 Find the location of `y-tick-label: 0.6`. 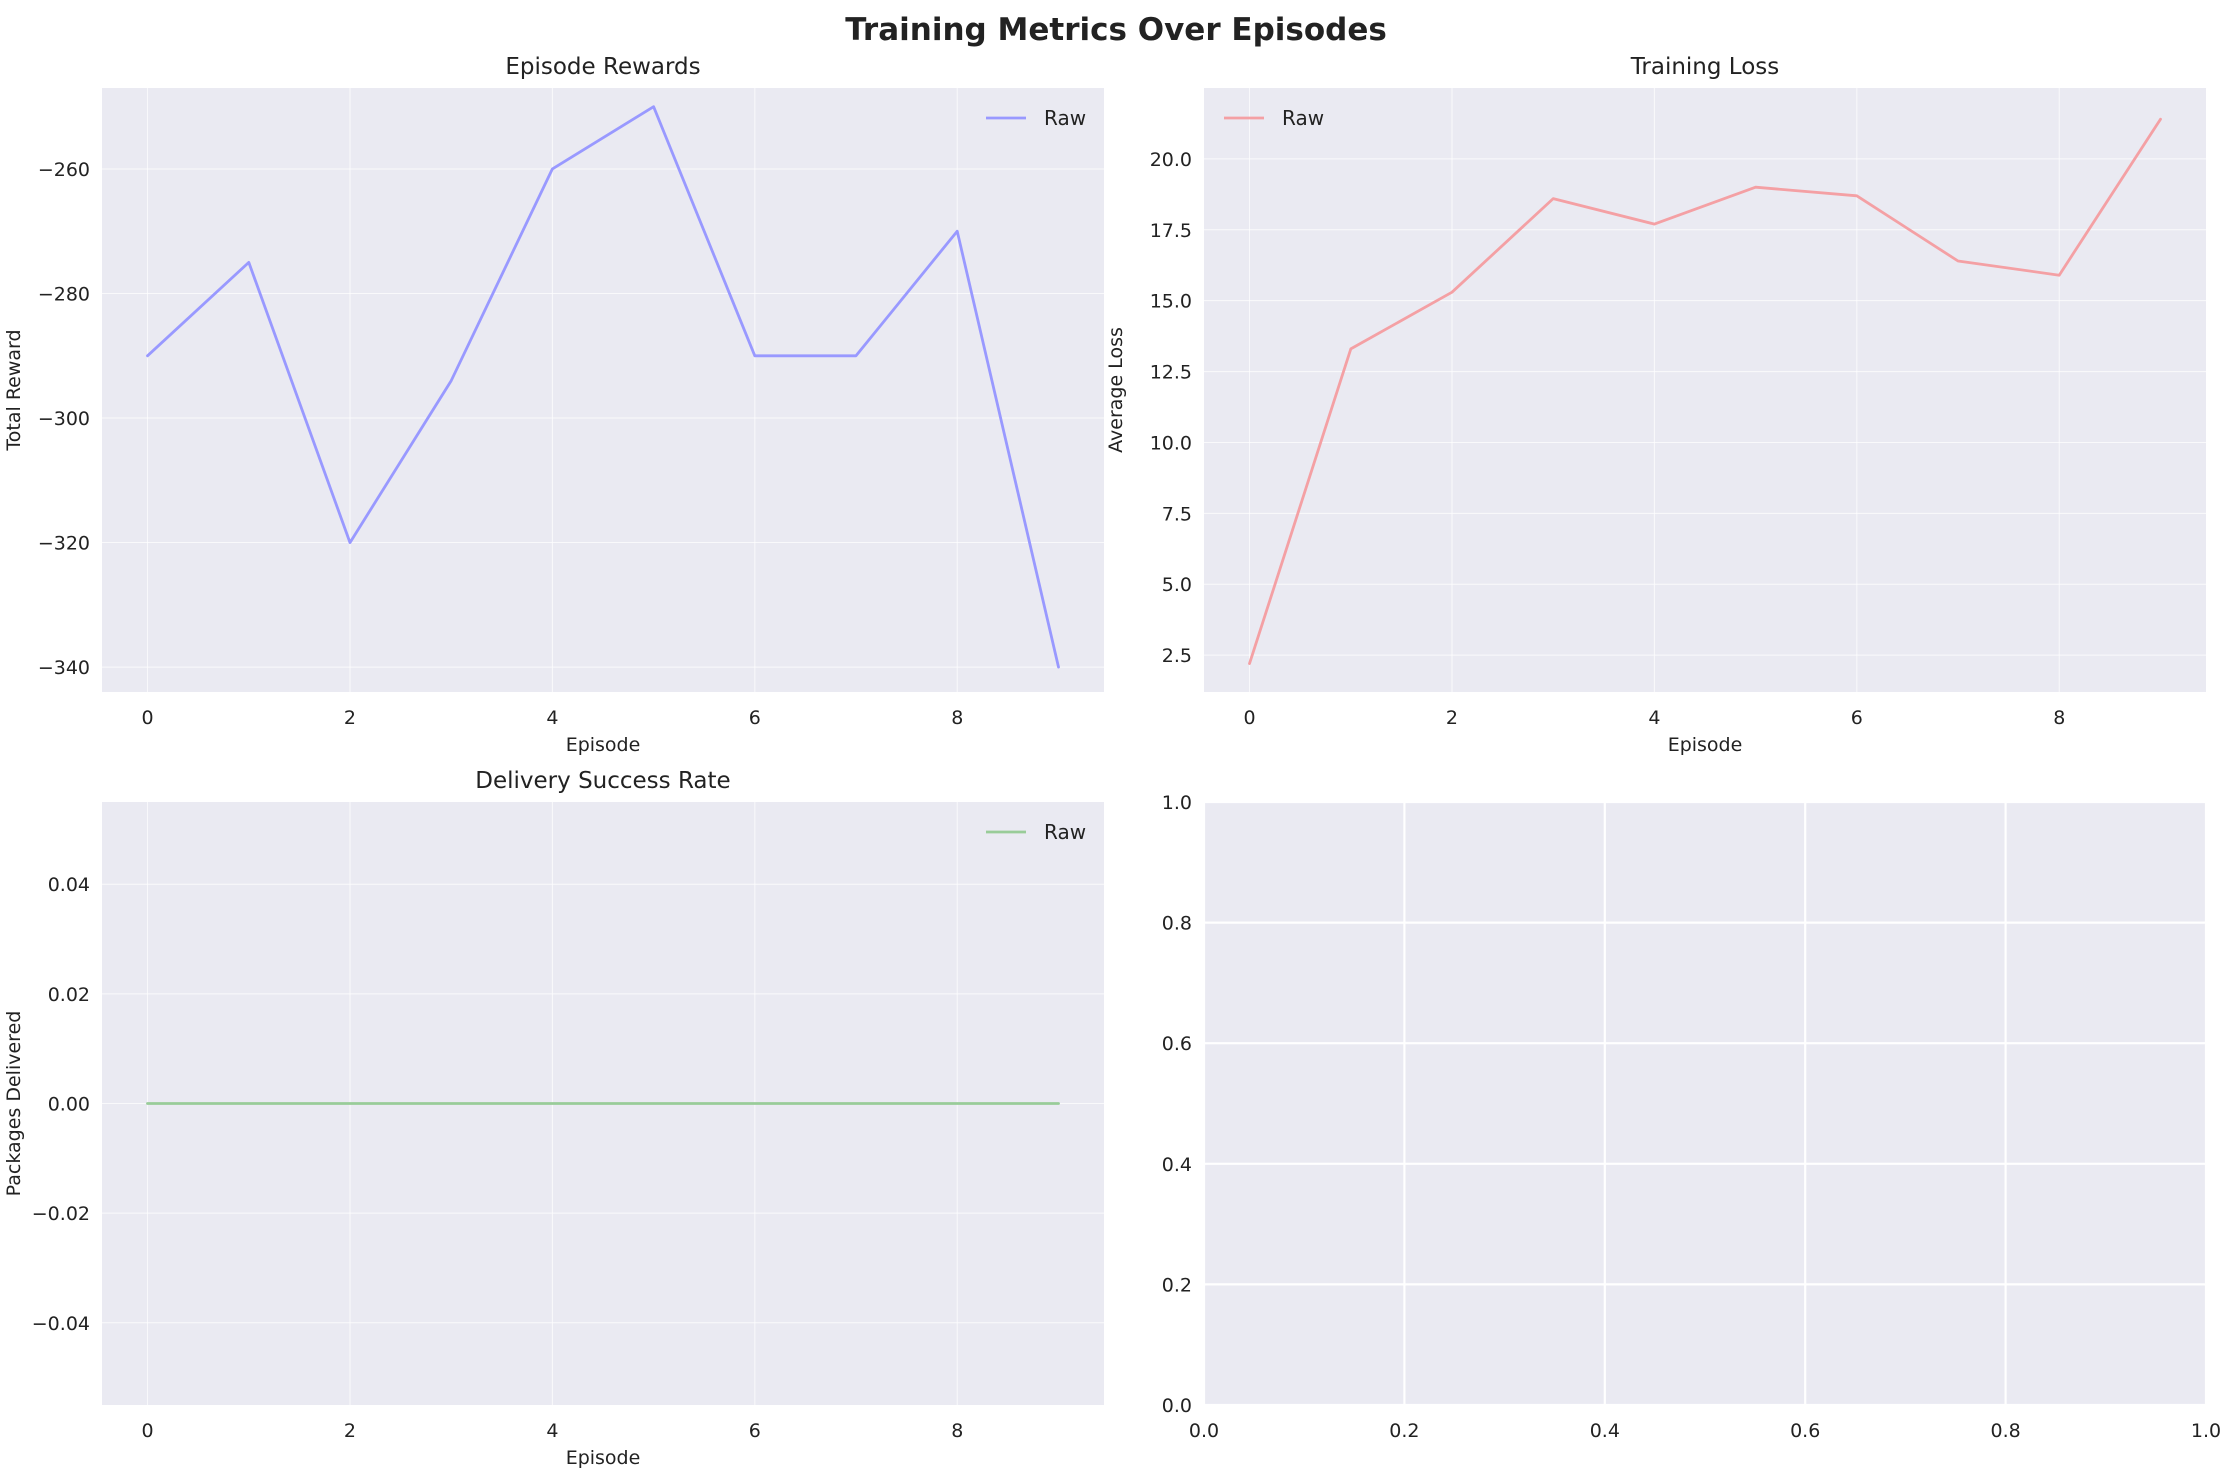

y-tick-label: 0.6 is located at coordinates (1177, 1044).